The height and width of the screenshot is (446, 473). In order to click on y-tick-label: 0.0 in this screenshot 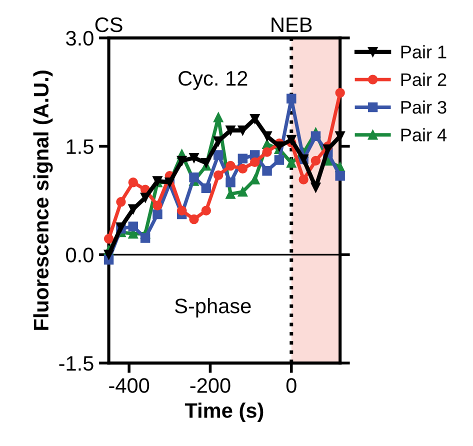, I will do `click(80, 255)`.